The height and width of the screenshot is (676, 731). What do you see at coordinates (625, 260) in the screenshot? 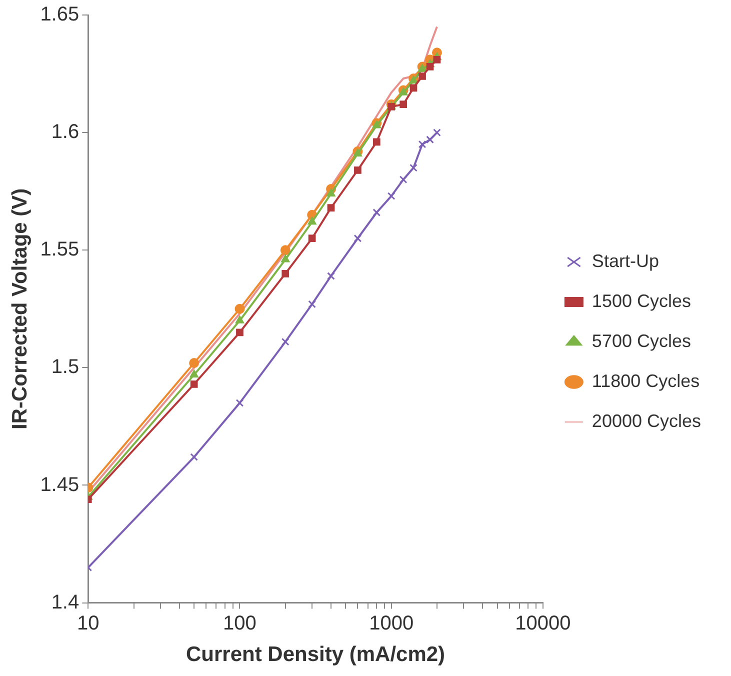
I see `legend-label: Start-Up` at bounding box center [625, 260].